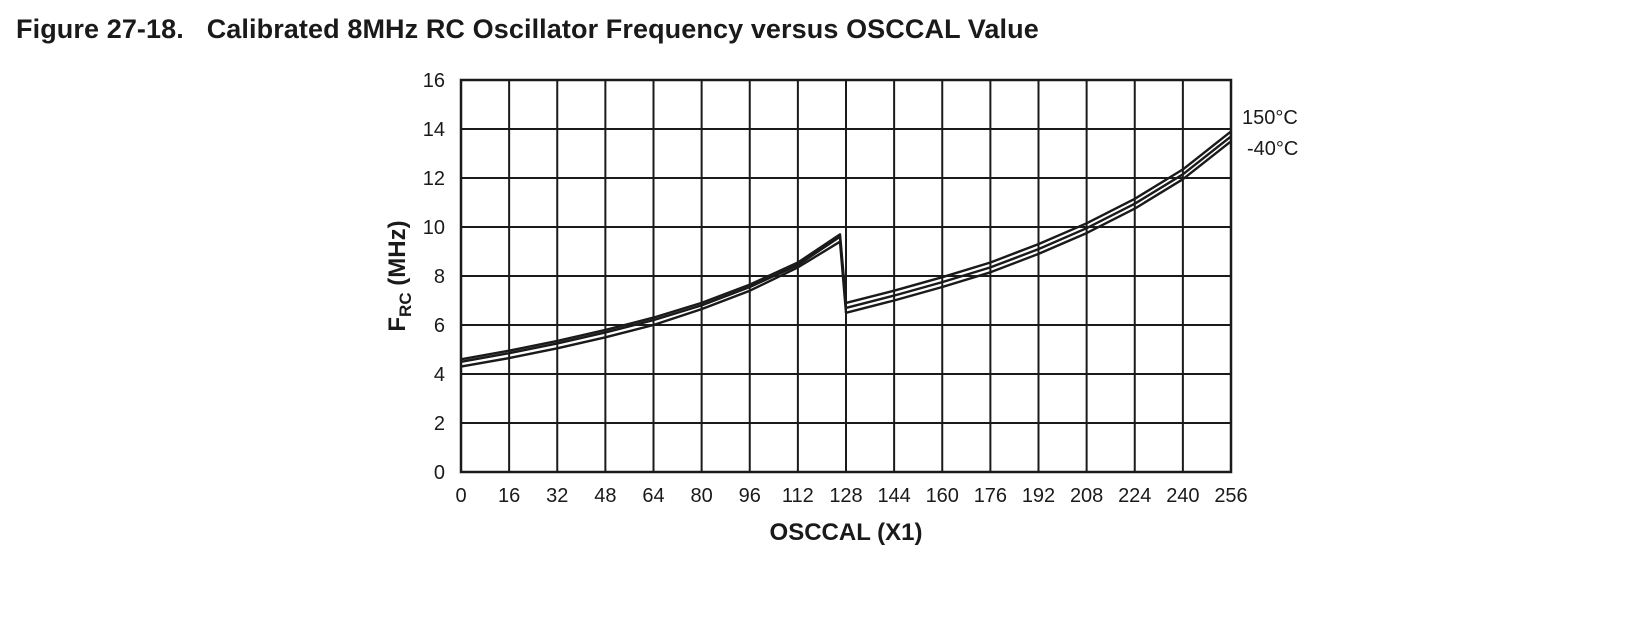 Image resolution: width=1630 pixels, height=625 pixels. I want to click on x-tick-label-16: 256, so click(1230, 496).